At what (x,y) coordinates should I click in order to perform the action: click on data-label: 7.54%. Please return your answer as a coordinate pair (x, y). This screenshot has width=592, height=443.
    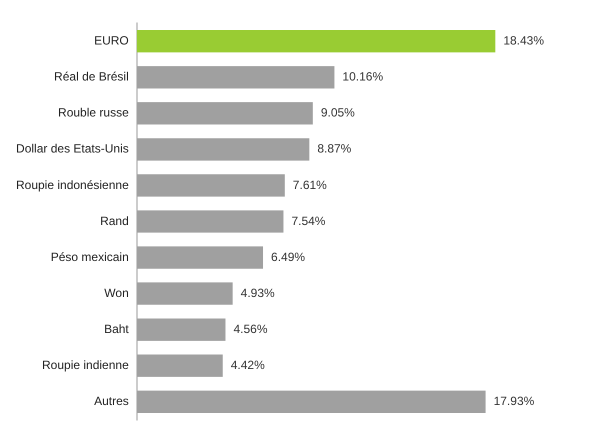
    Looking at the image, I should click on (308, 221).